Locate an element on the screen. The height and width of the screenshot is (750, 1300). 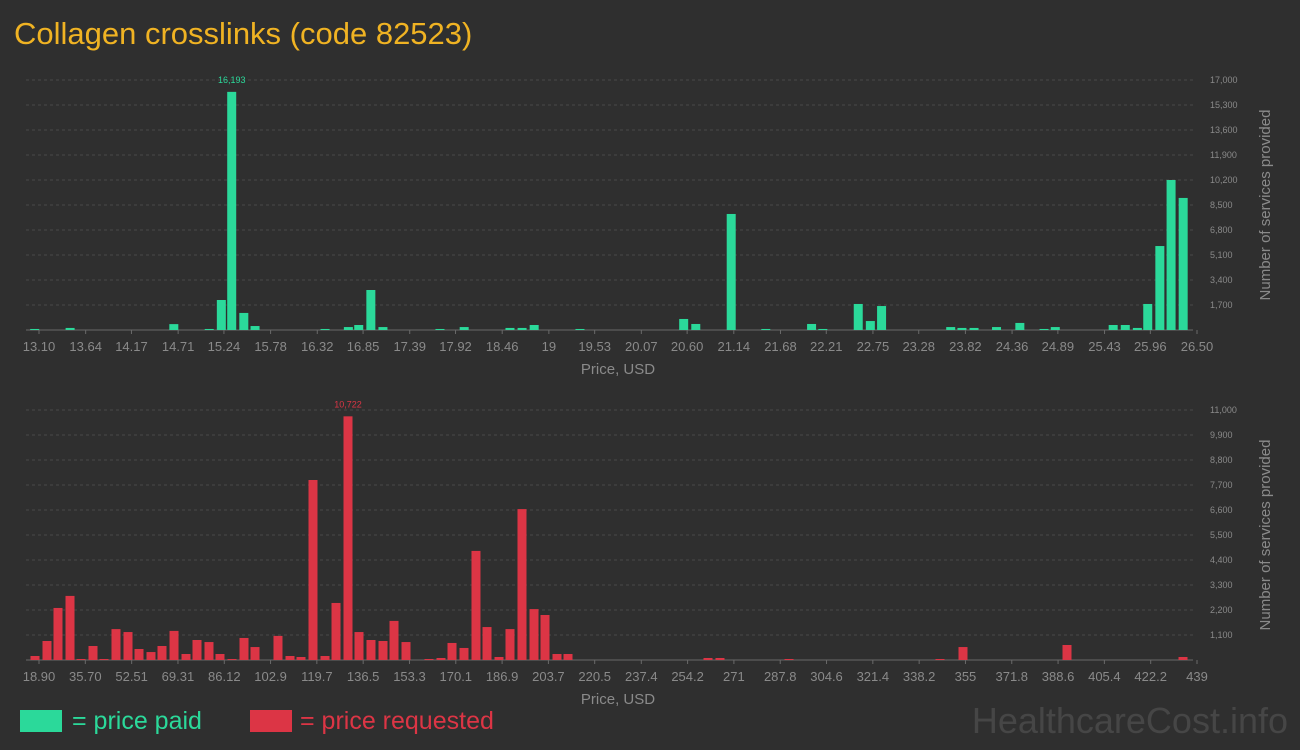
y-tick-label: 1,700 is located at coordinates (1221, 305).